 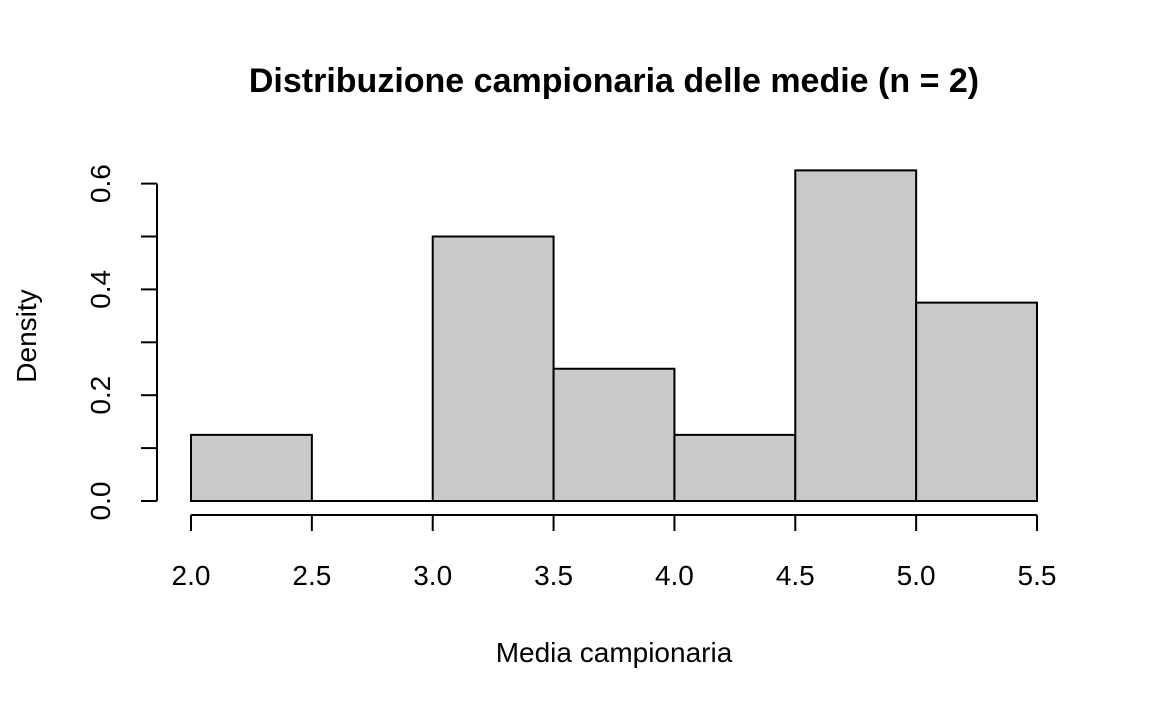 I want to click on y-tick-label-3: 0.6, so click(x=100, y=183).